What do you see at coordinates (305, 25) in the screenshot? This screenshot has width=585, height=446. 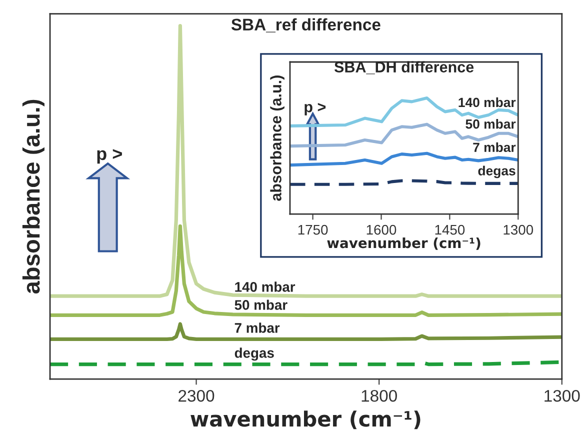 I see `chart-title: SBA_ref difference` at bounding box center [305, 25].